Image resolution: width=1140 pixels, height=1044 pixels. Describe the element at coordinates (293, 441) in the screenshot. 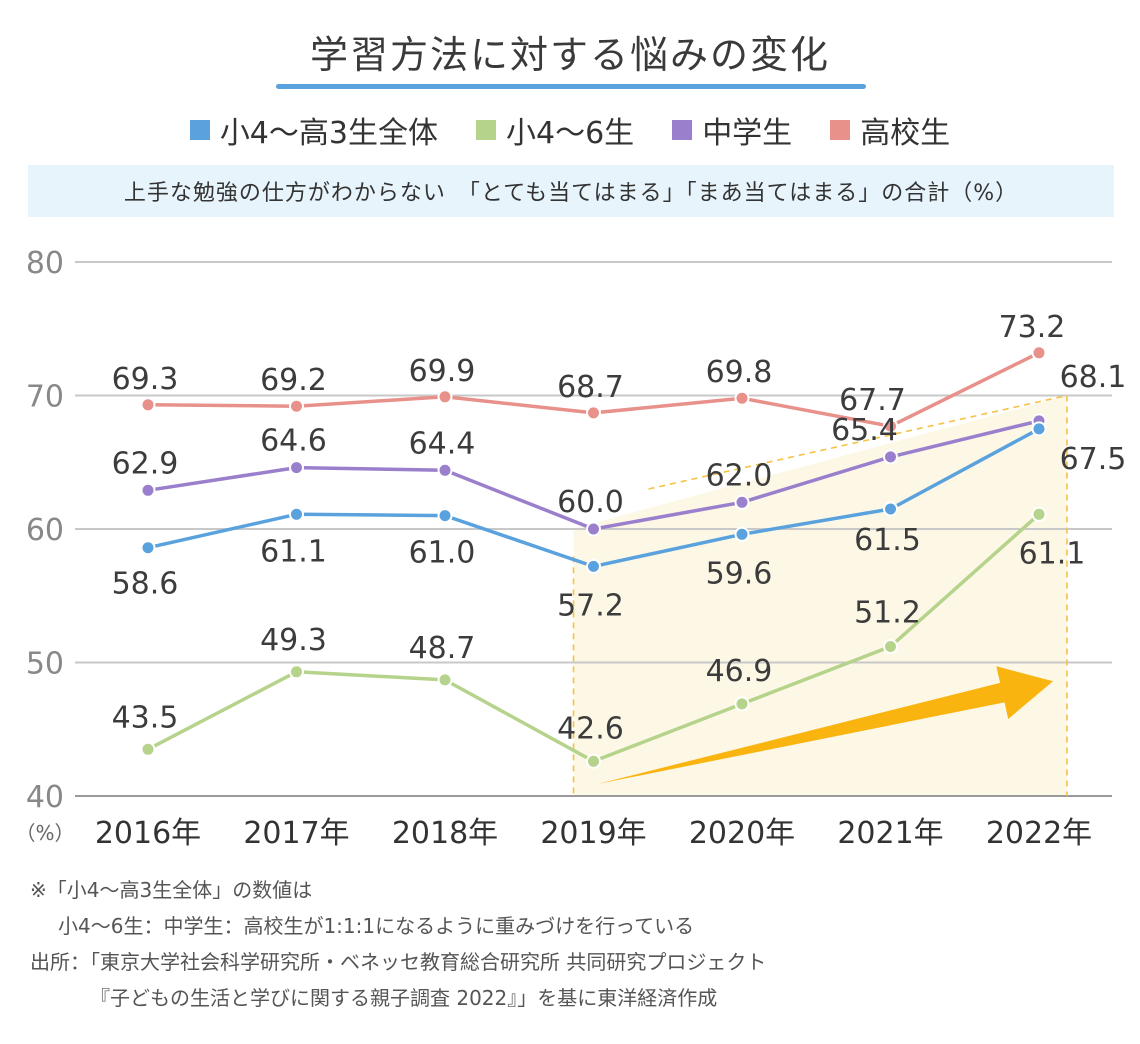

I see `data-label: 64.6` at that location.